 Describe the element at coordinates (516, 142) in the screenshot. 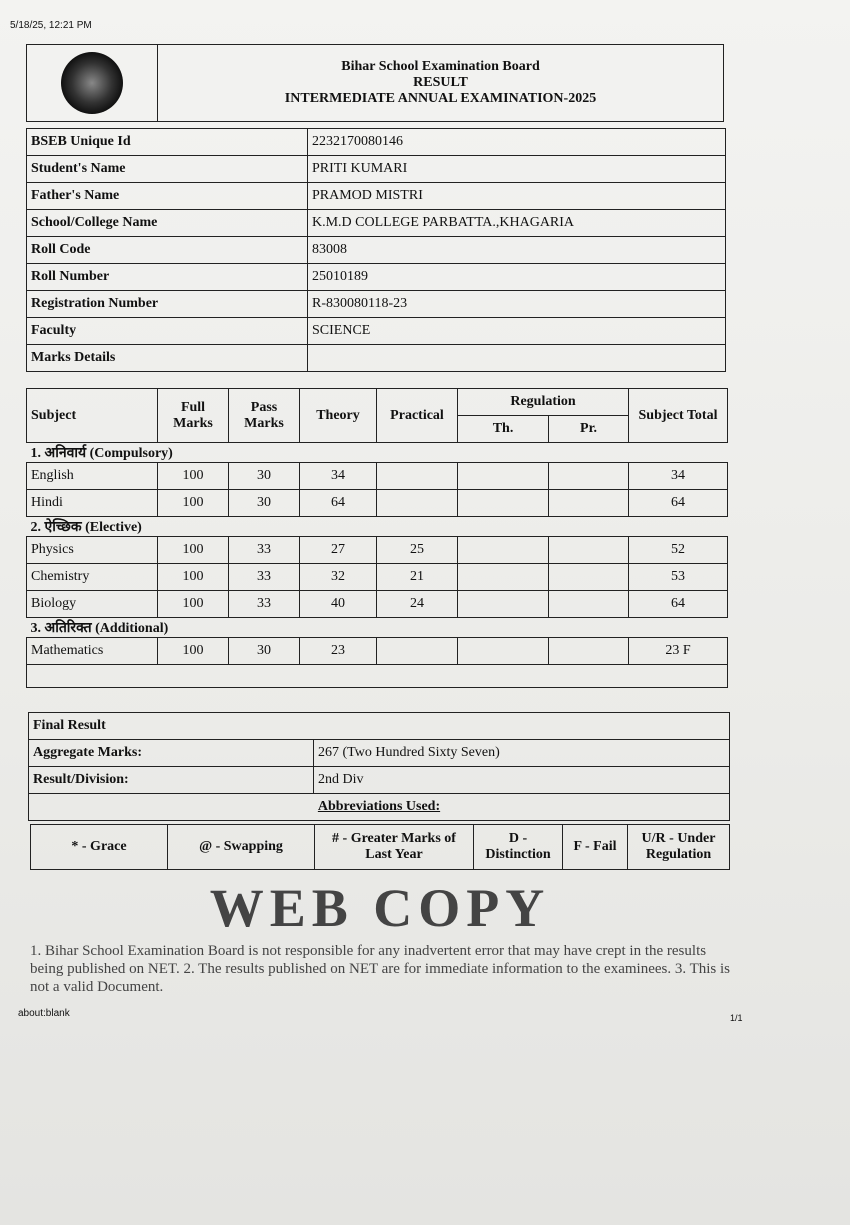

I see `info-value: 2232170080146` at that location.